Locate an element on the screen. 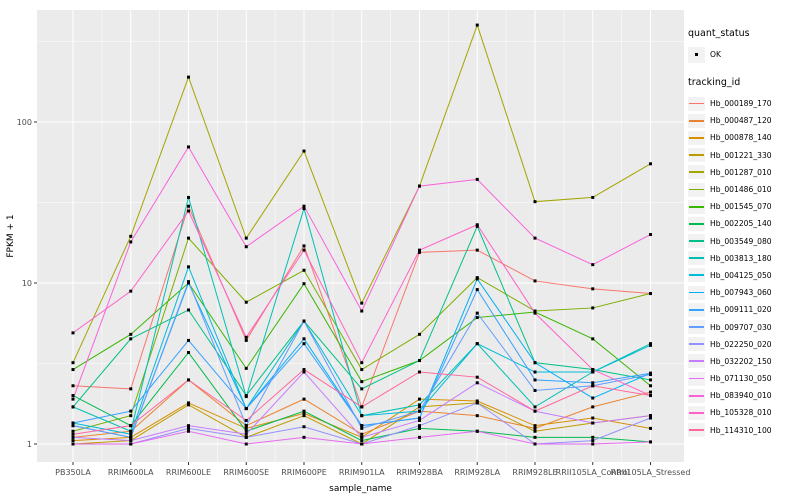  y-tick-label: 100 is located at coordinates (24, 122).